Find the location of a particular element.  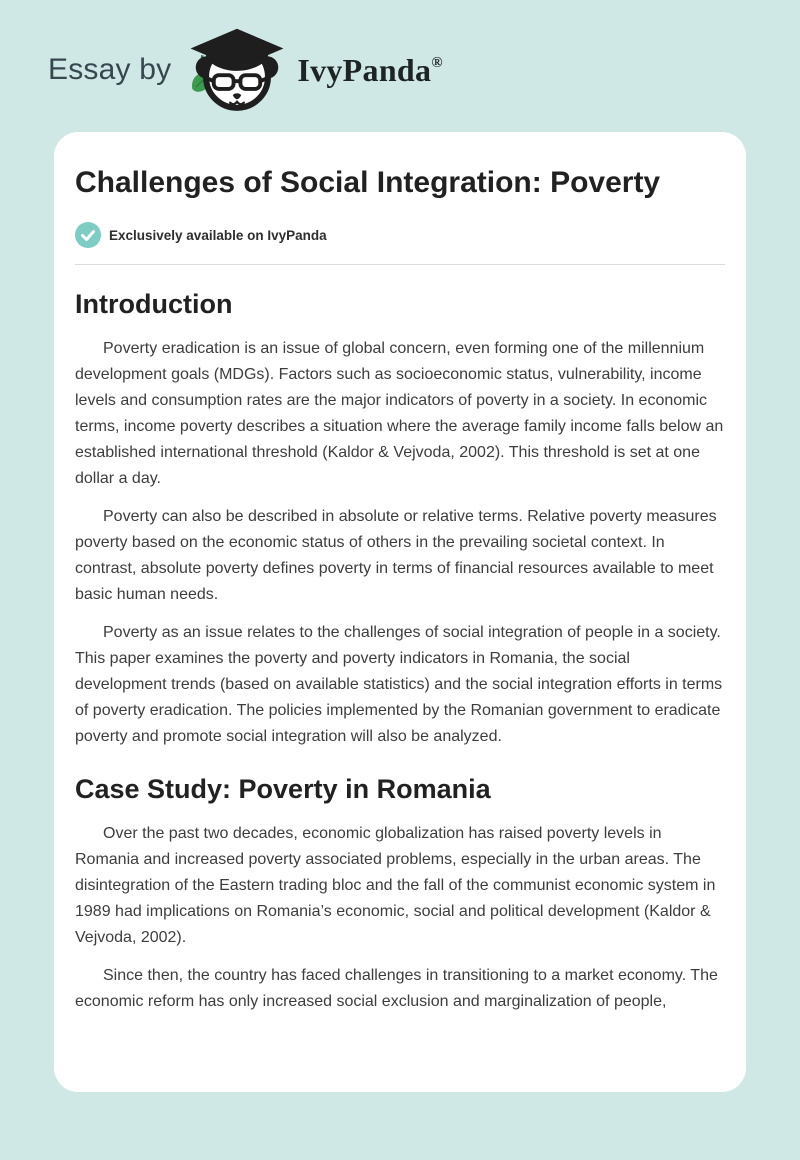

check-icon is located at coordinates (88, 235).